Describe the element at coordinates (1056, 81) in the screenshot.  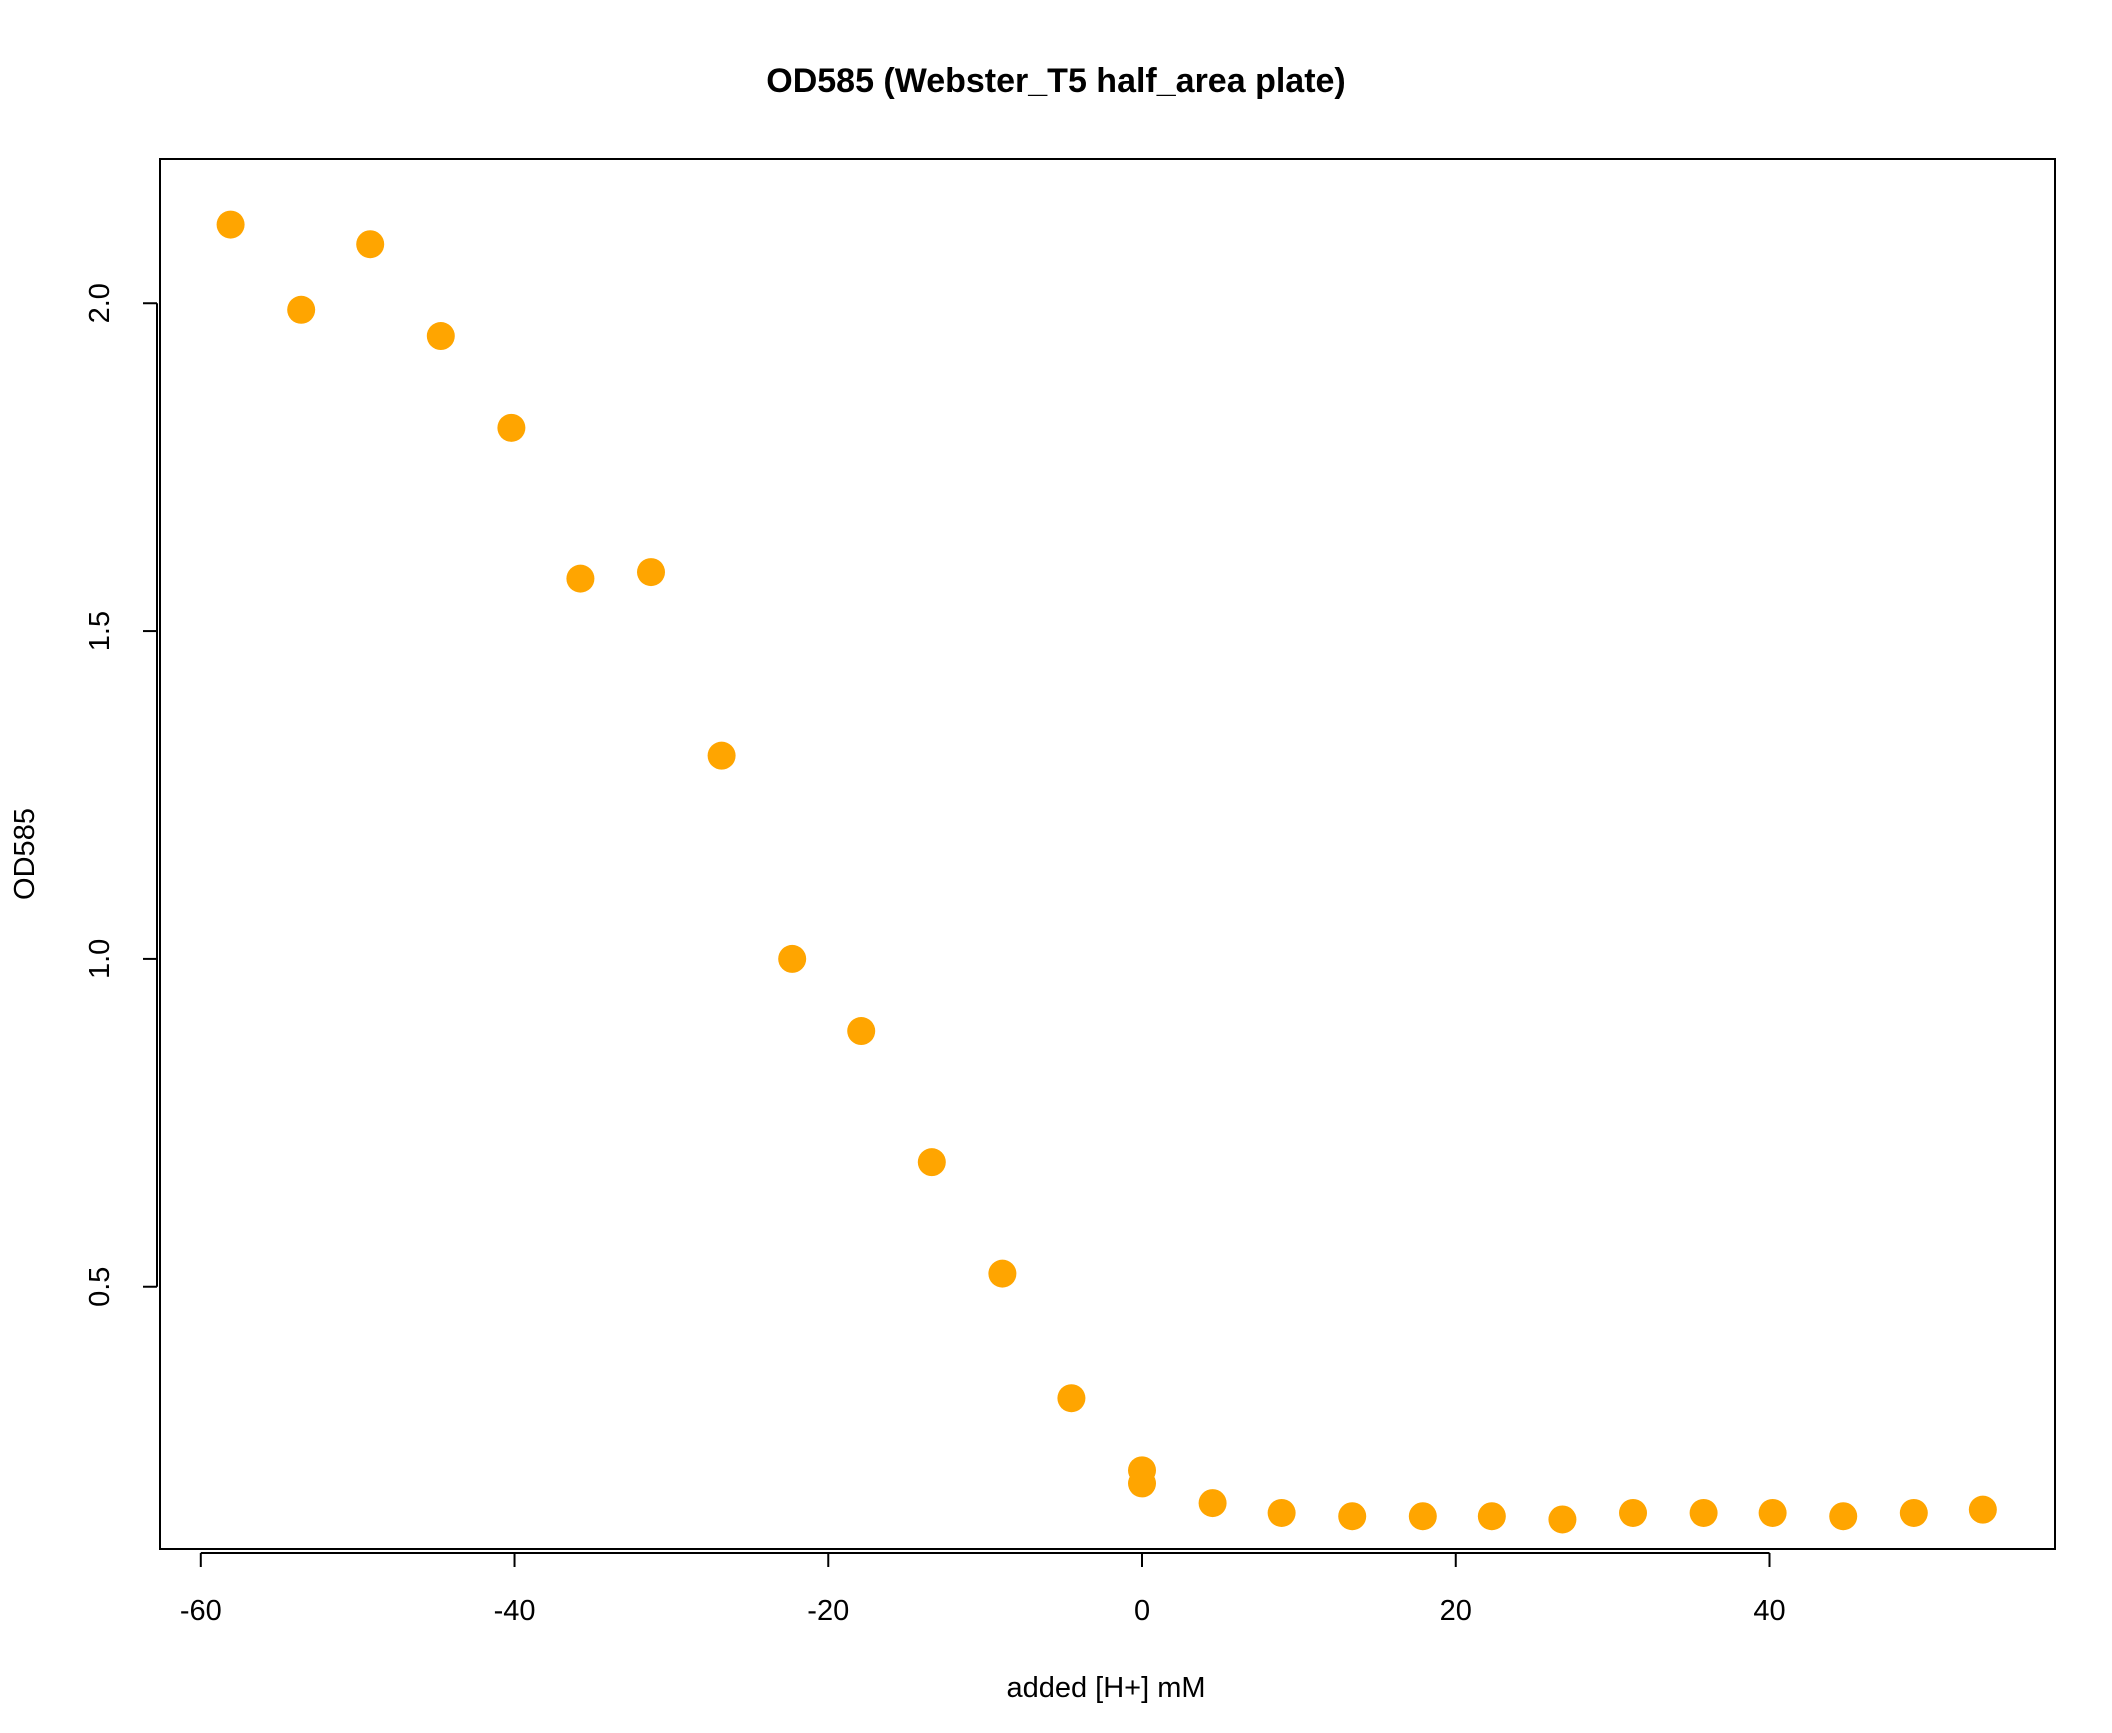
I see `chart-title: OD585 (Webster_T5 half_area plate)` at that location.